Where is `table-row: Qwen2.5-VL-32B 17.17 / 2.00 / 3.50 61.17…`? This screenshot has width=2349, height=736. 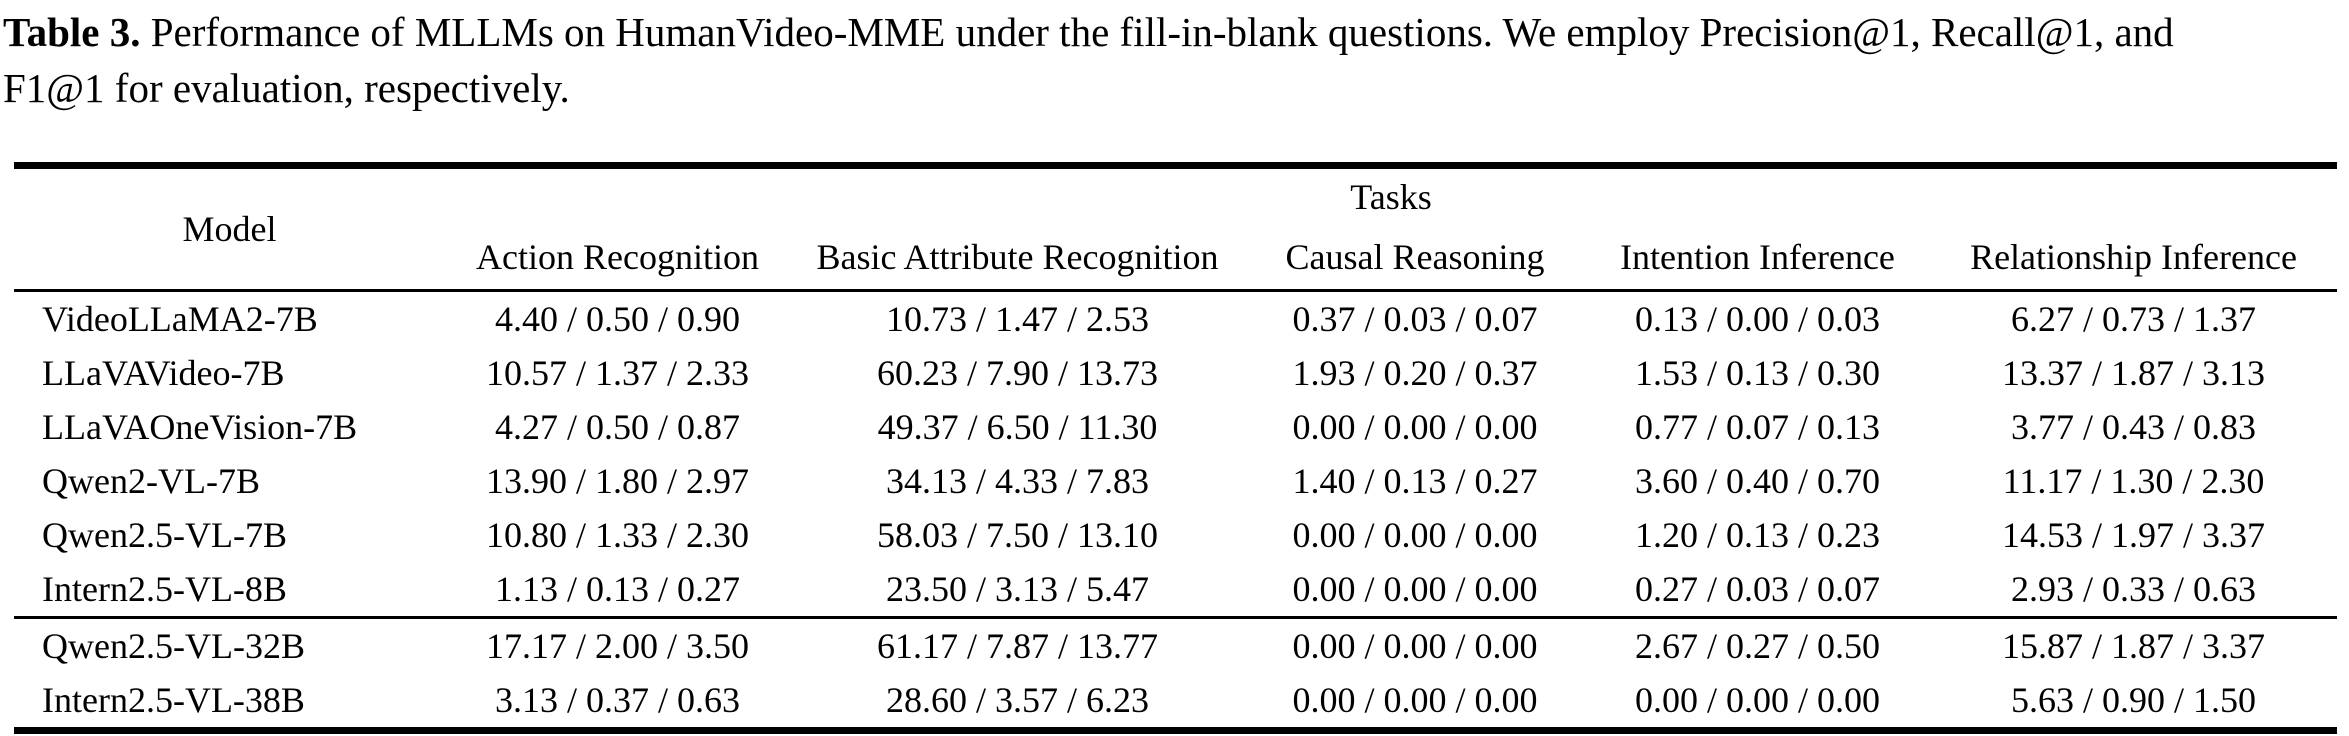
table-row: Qwen2.5-VL-32B 17.17 / 2.00 / 3.50 61.17… is located at coordinates (1175, 644).